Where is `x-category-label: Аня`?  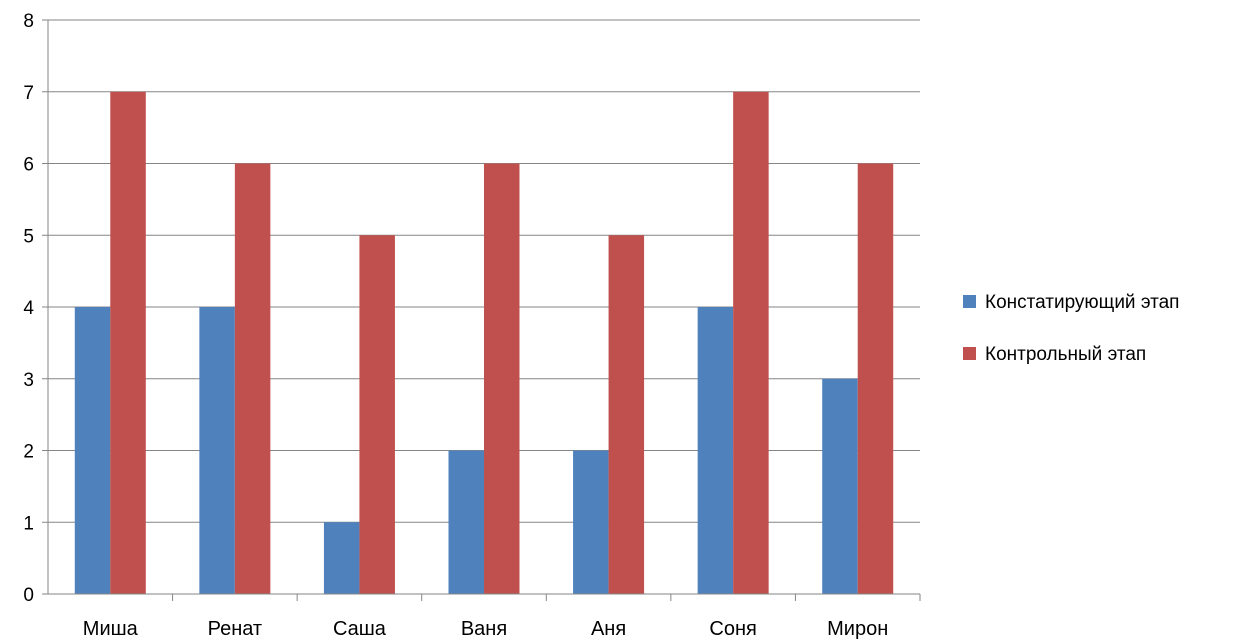
x-category-label: Аня is located at coordinates (608, 629).